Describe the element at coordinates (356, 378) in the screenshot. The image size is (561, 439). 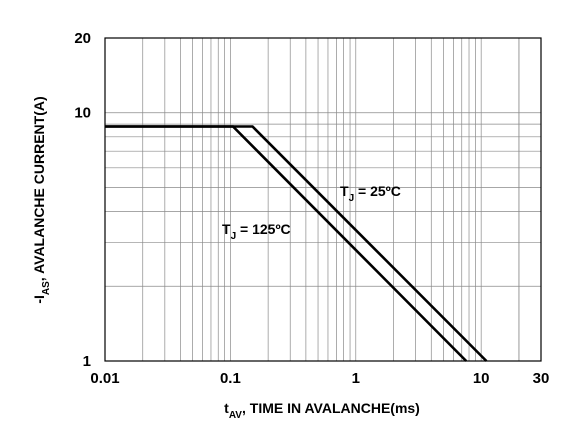
I see `x-tick-label: 1` at that location.